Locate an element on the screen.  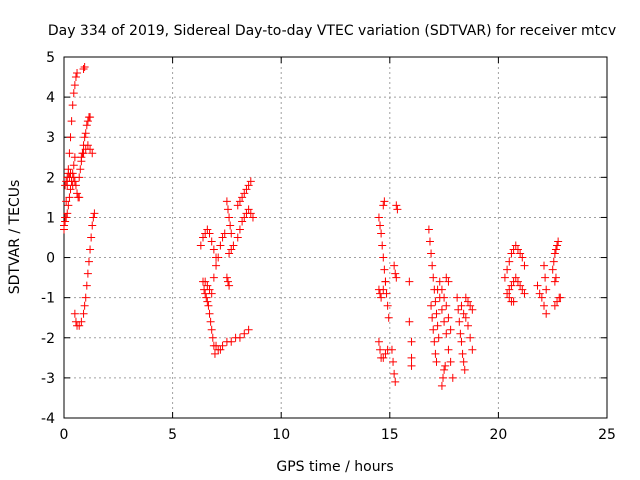
x-tick-label: 0 is located at coordinates (64, 435).